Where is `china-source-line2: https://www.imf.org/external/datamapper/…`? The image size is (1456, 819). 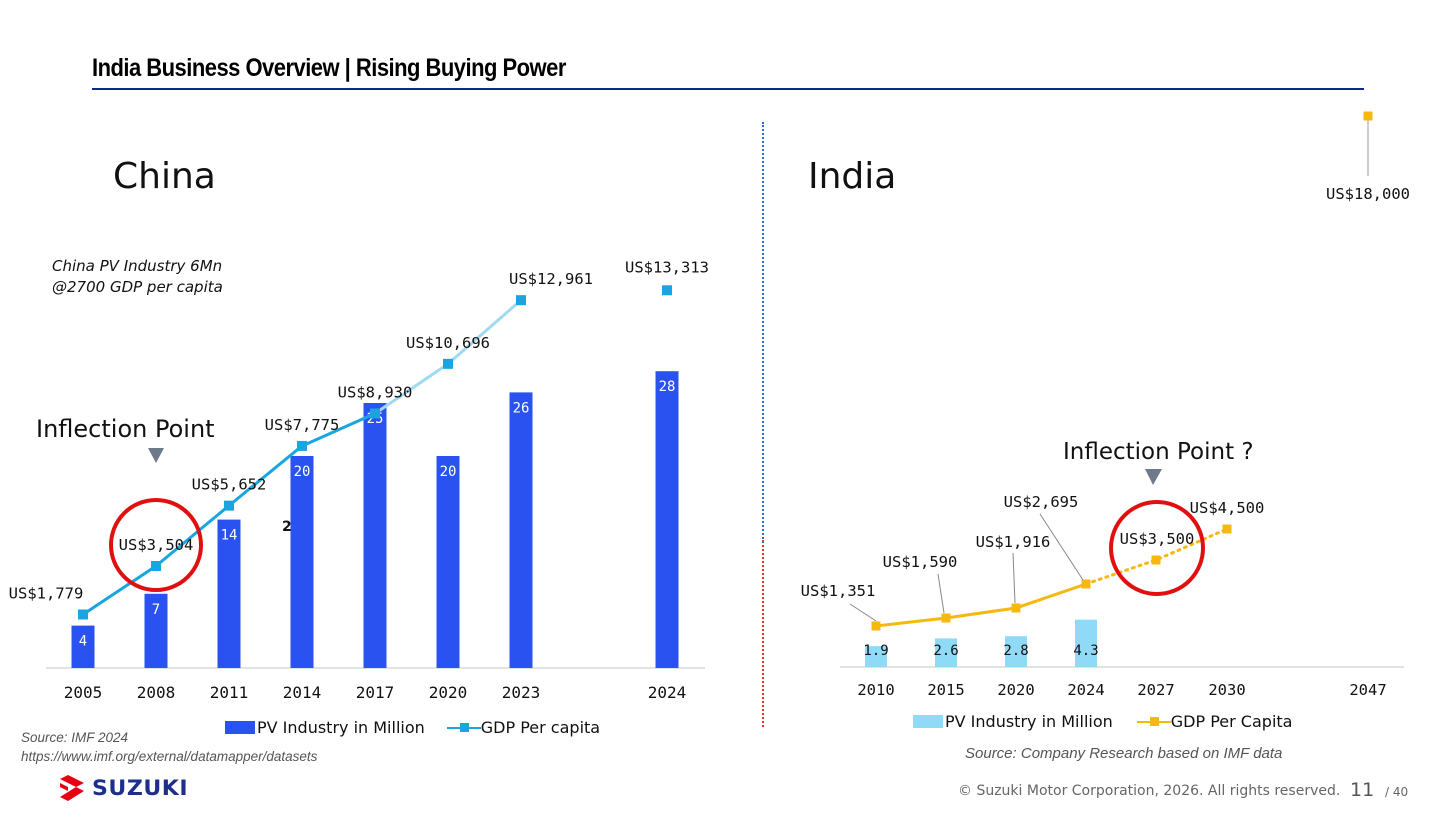 china-source-line2: https://www.imf.org/external/datamapper/… is located at coordinates (169, 756).